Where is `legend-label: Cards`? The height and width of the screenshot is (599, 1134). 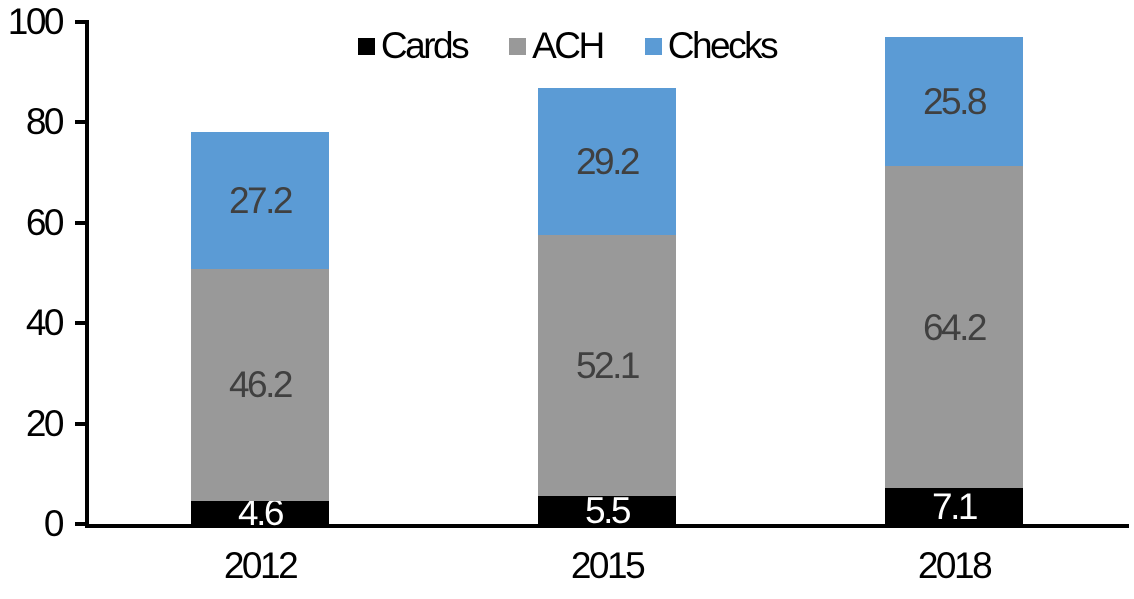
legend-label: Cards is located at coordinates (425, 45).